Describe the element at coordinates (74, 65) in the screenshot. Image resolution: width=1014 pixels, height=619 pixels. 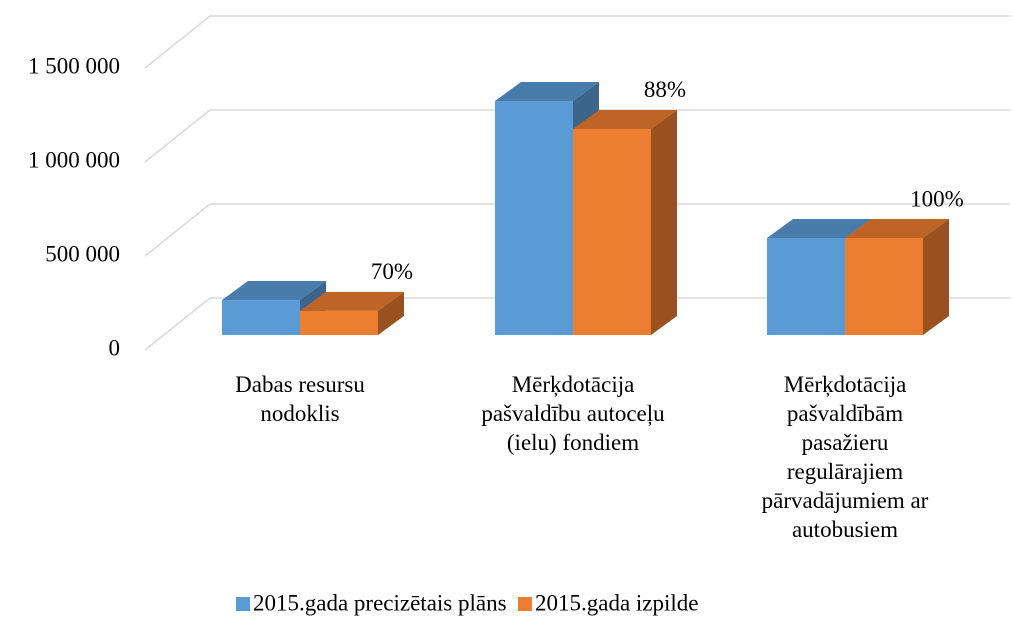
I see `y-tick-label: 1 500 000` at that location.